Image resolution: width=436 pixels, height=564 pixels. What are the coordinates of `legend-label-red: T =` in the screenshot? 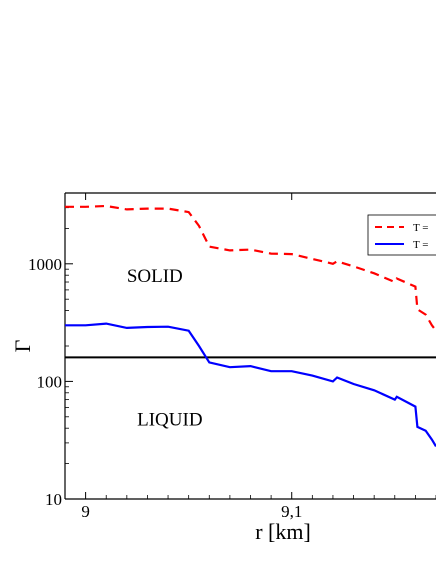 It's located at (420, 228).